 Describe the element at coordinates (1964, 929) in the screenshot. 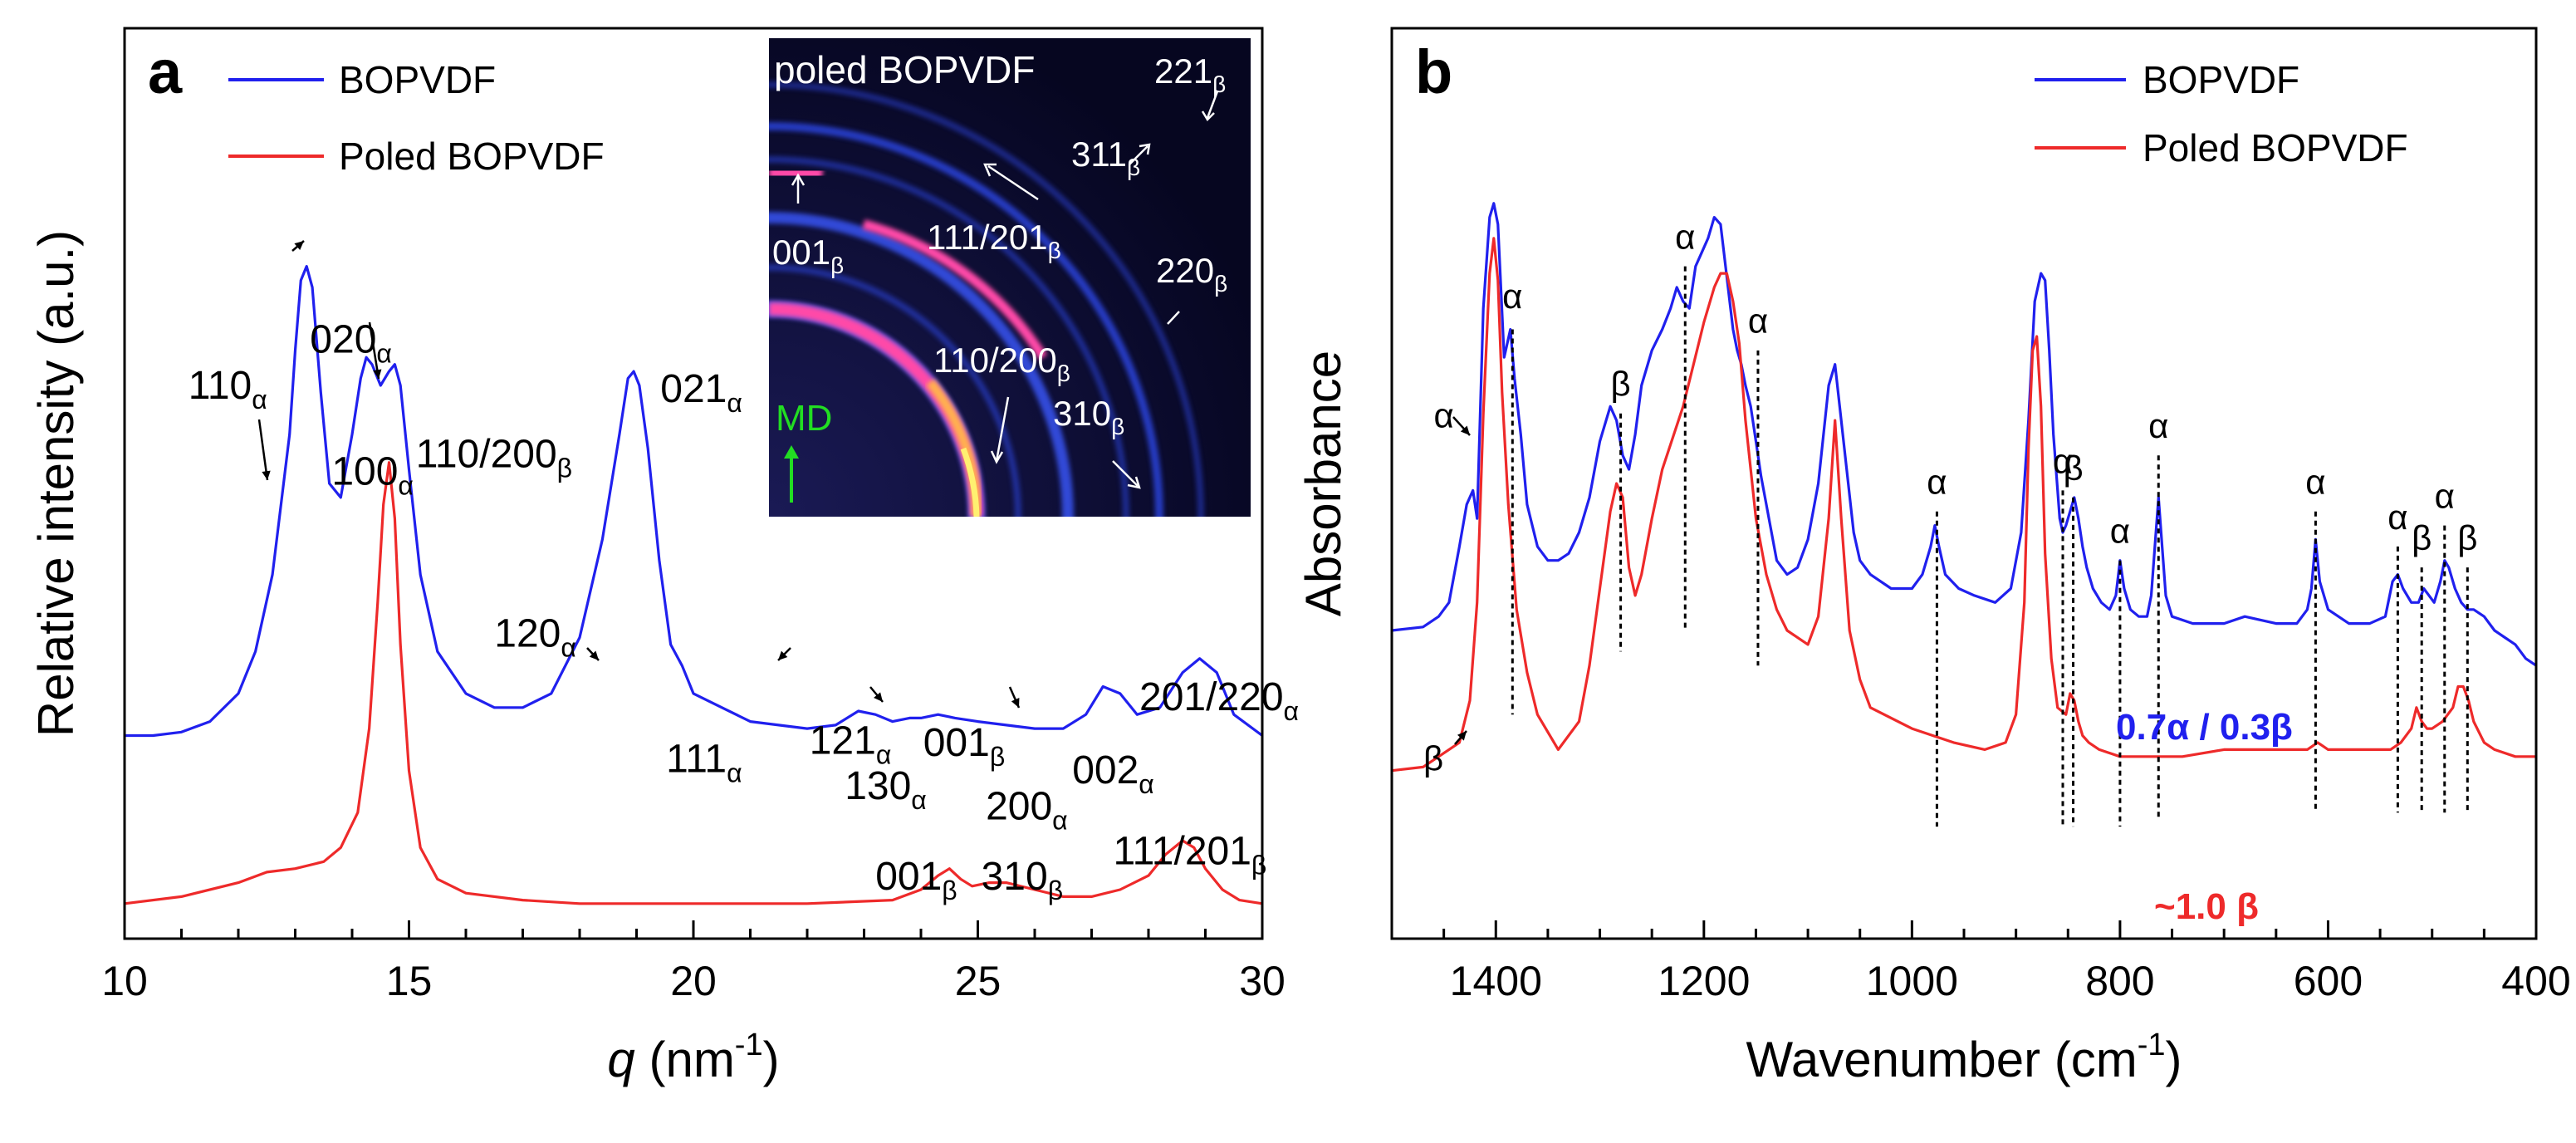

I see `panel-b-ticks` at that location.